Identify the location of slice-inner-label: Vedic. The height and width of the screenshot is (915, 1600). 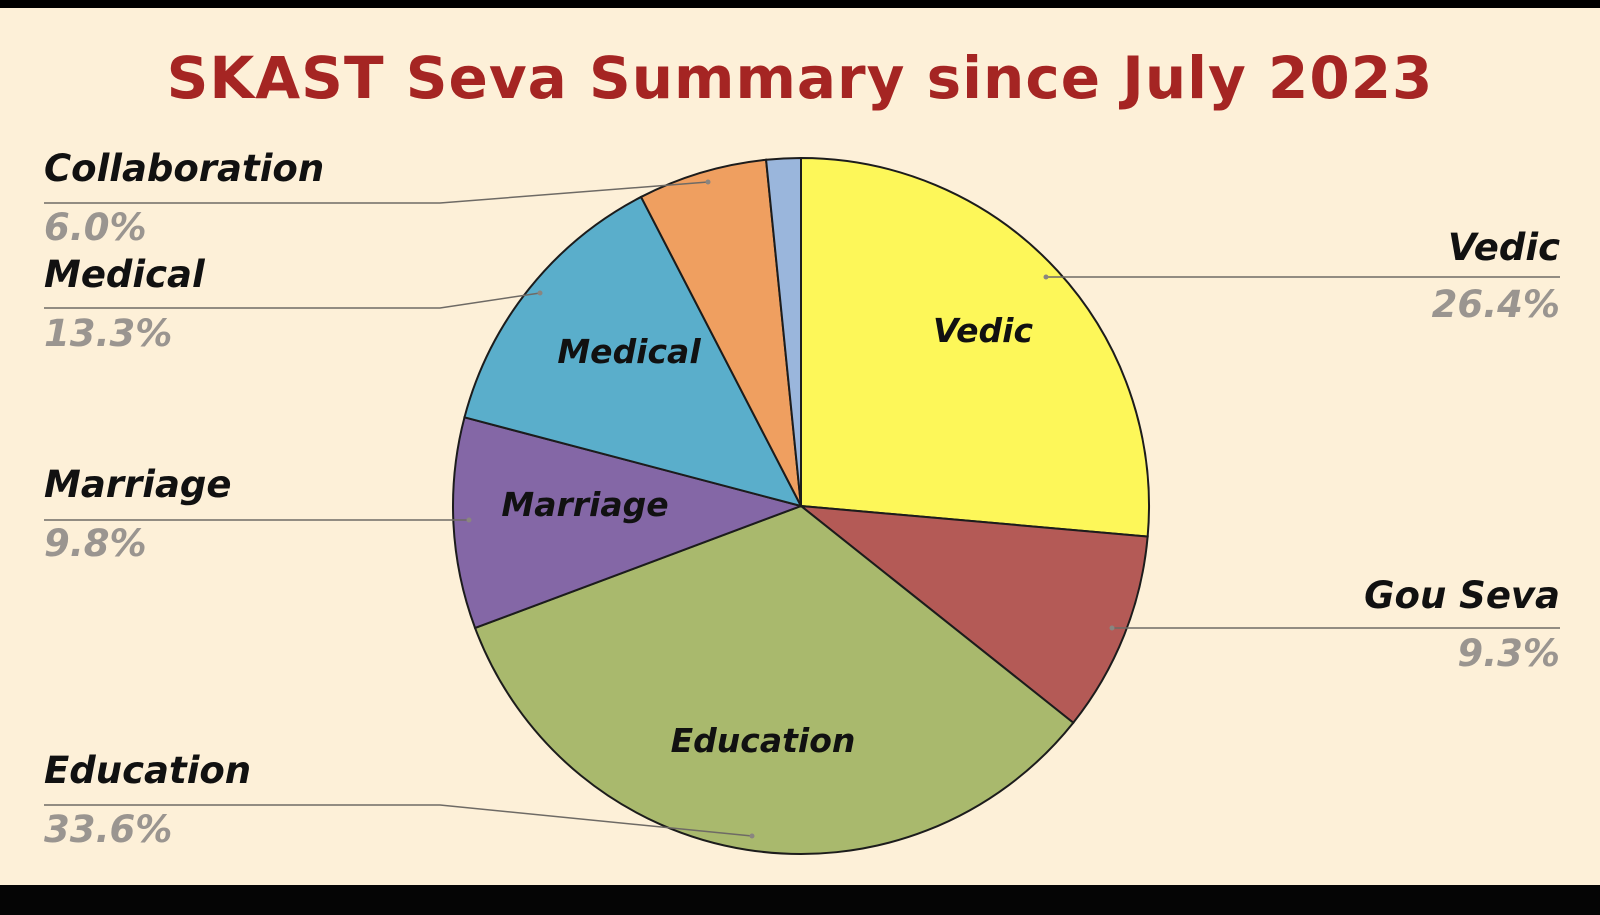
(983, 330).